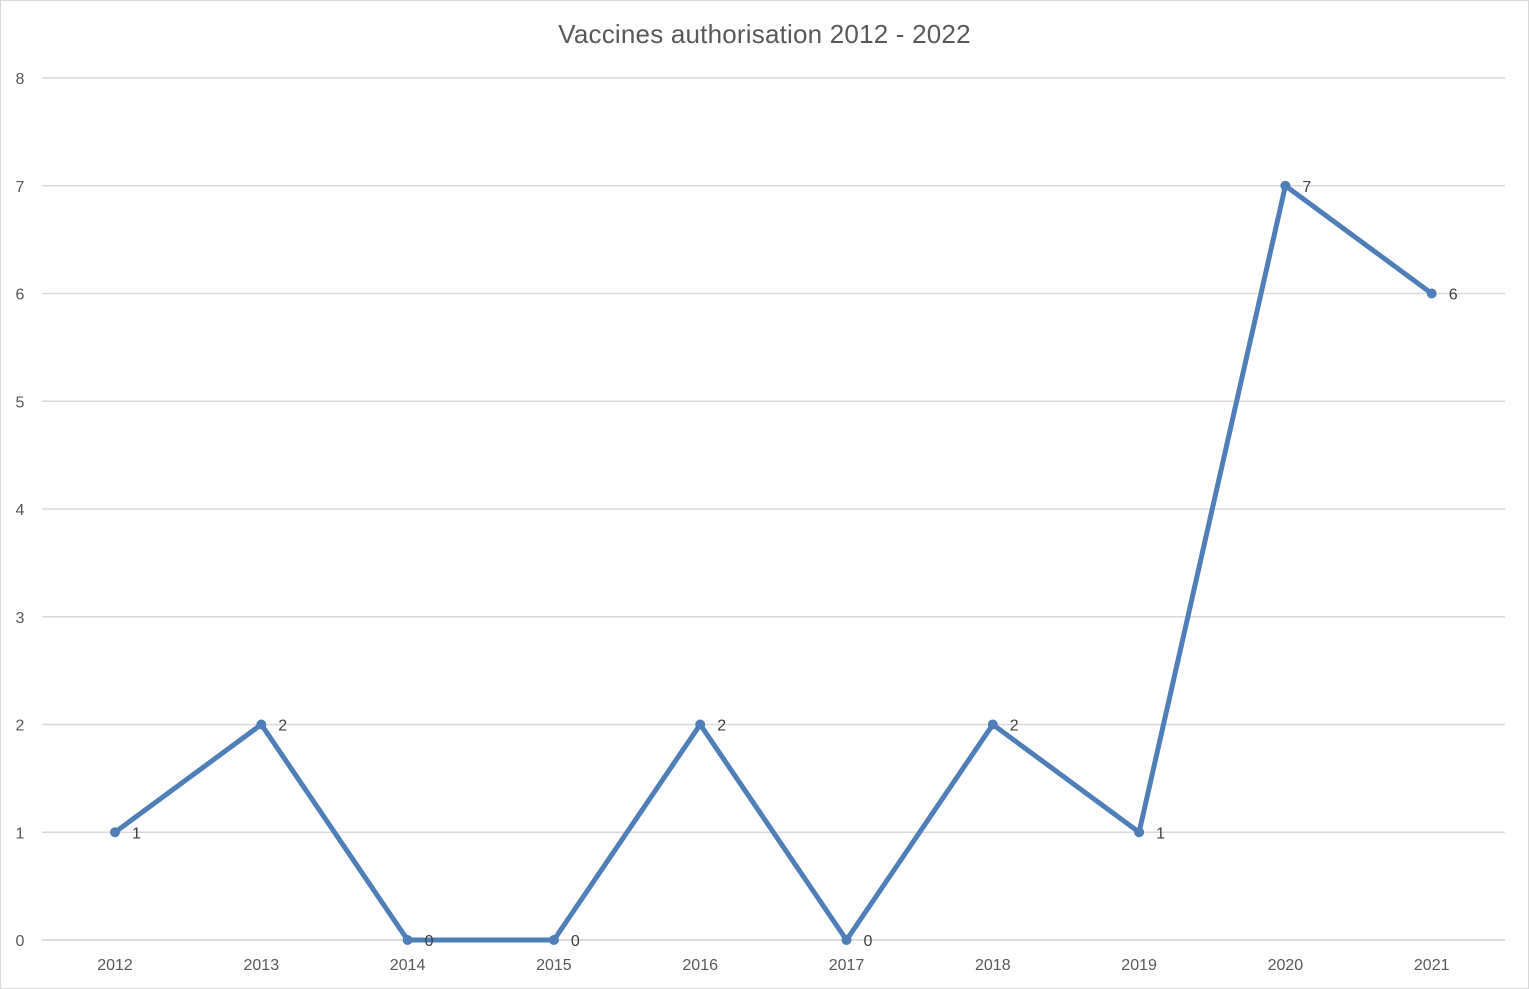 This screenshot has width=1529, height=989. Describe the element at coordinates (1286, 965) in the screenshot. I see `x-tick-label: 2020` at that location.